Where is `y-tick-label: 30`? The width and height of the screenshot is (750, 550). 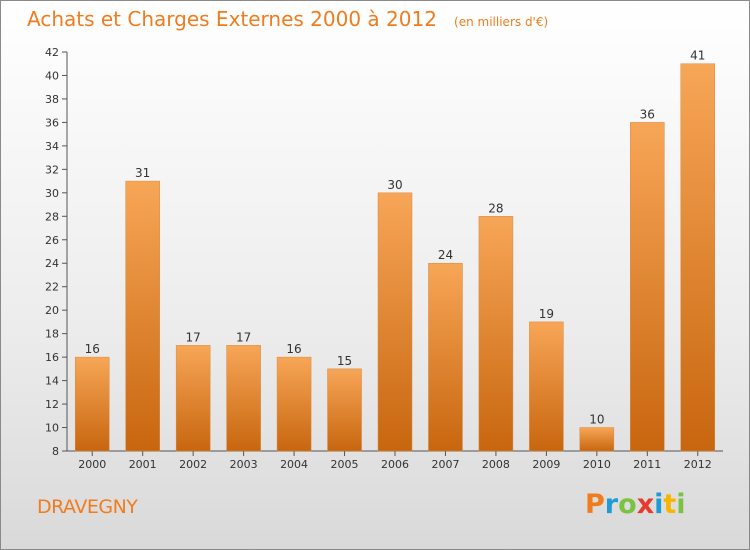
y-tick-label: 30 is located at coordinates (52, 193).